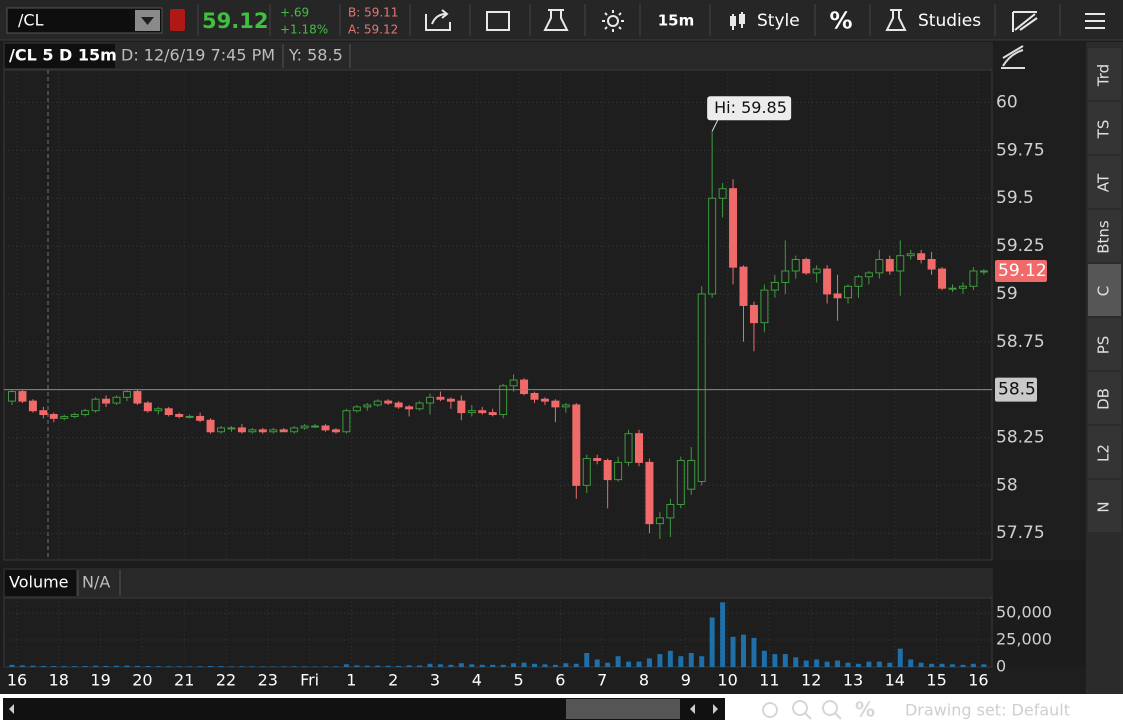  I want to click on side-tab-label: N, so click(1104, 506).